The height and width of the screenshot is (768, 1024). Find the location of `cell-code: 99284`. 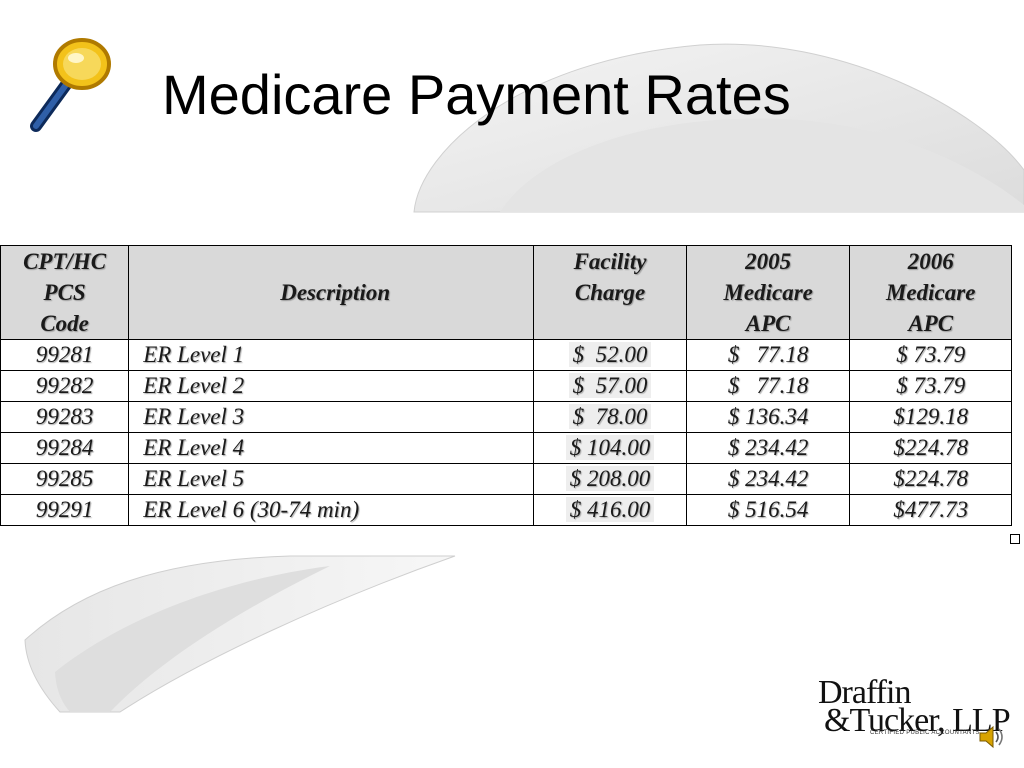

cell-code: 99284 is located at coordinates (65, 448).